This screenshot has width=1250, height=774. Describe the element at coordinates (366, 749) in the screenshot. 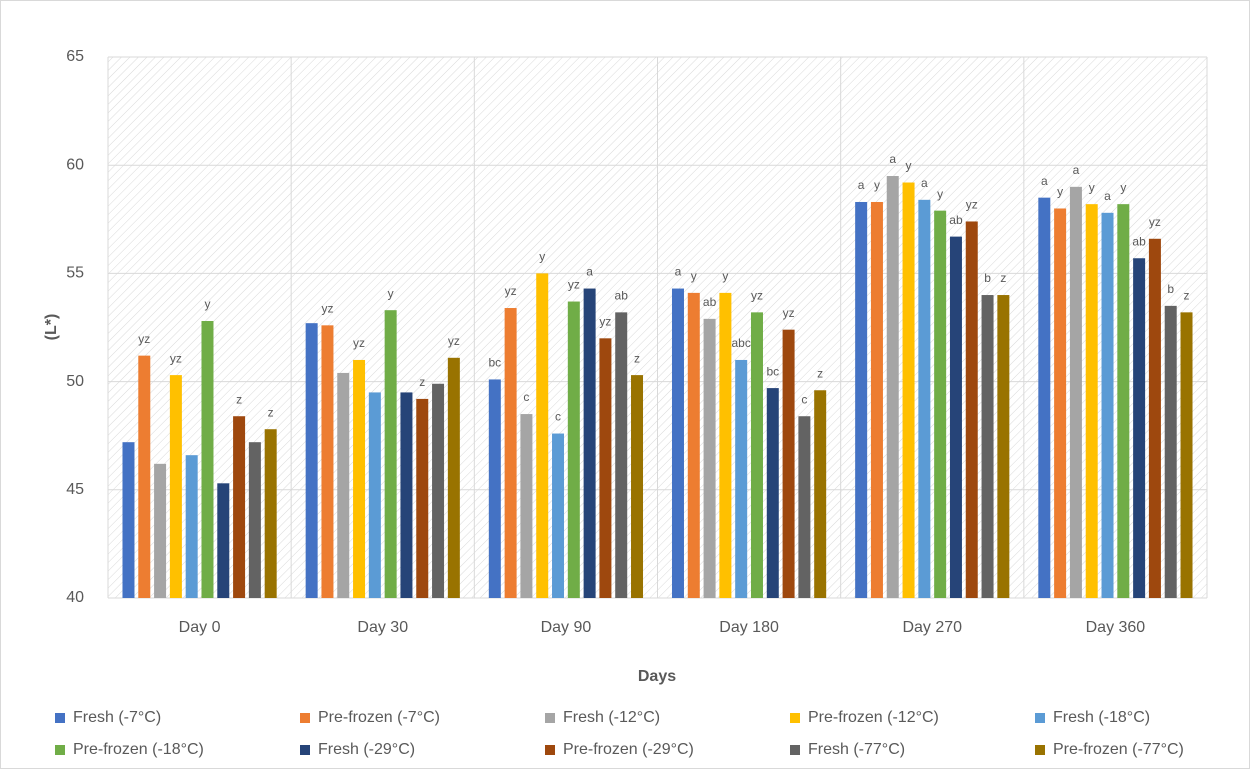

I see `legend-label: Fresh (-29°C)` at that location.